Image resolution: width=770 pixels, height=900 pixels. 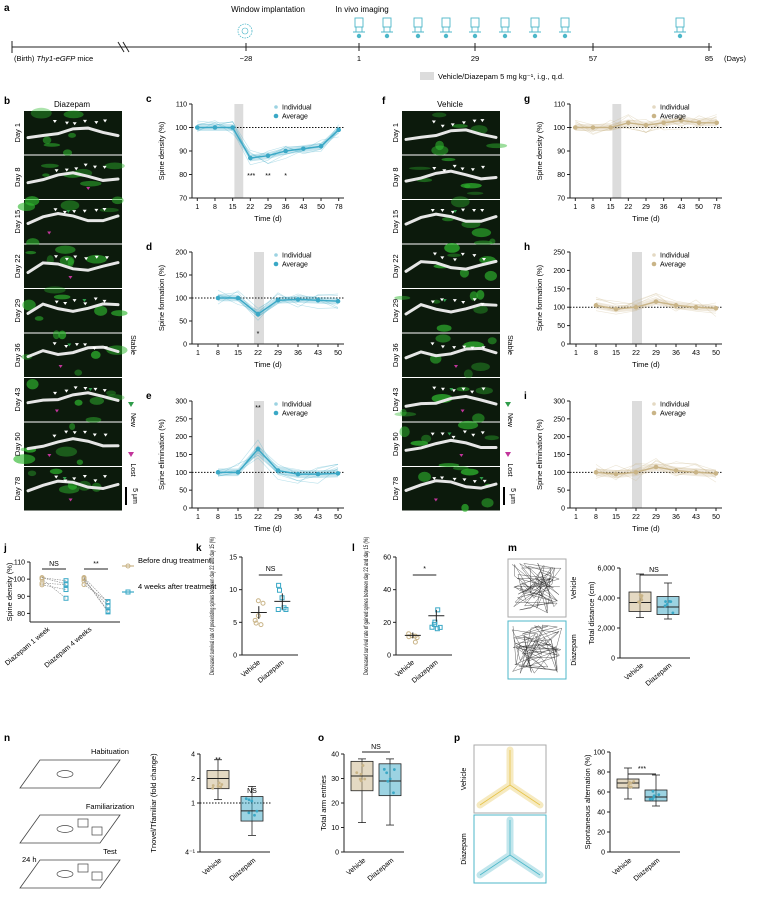 What do you see at coordinates (504, 779) in the screenshot?
I see `y-maze: Vehicle` at bounding box center [504, 779].